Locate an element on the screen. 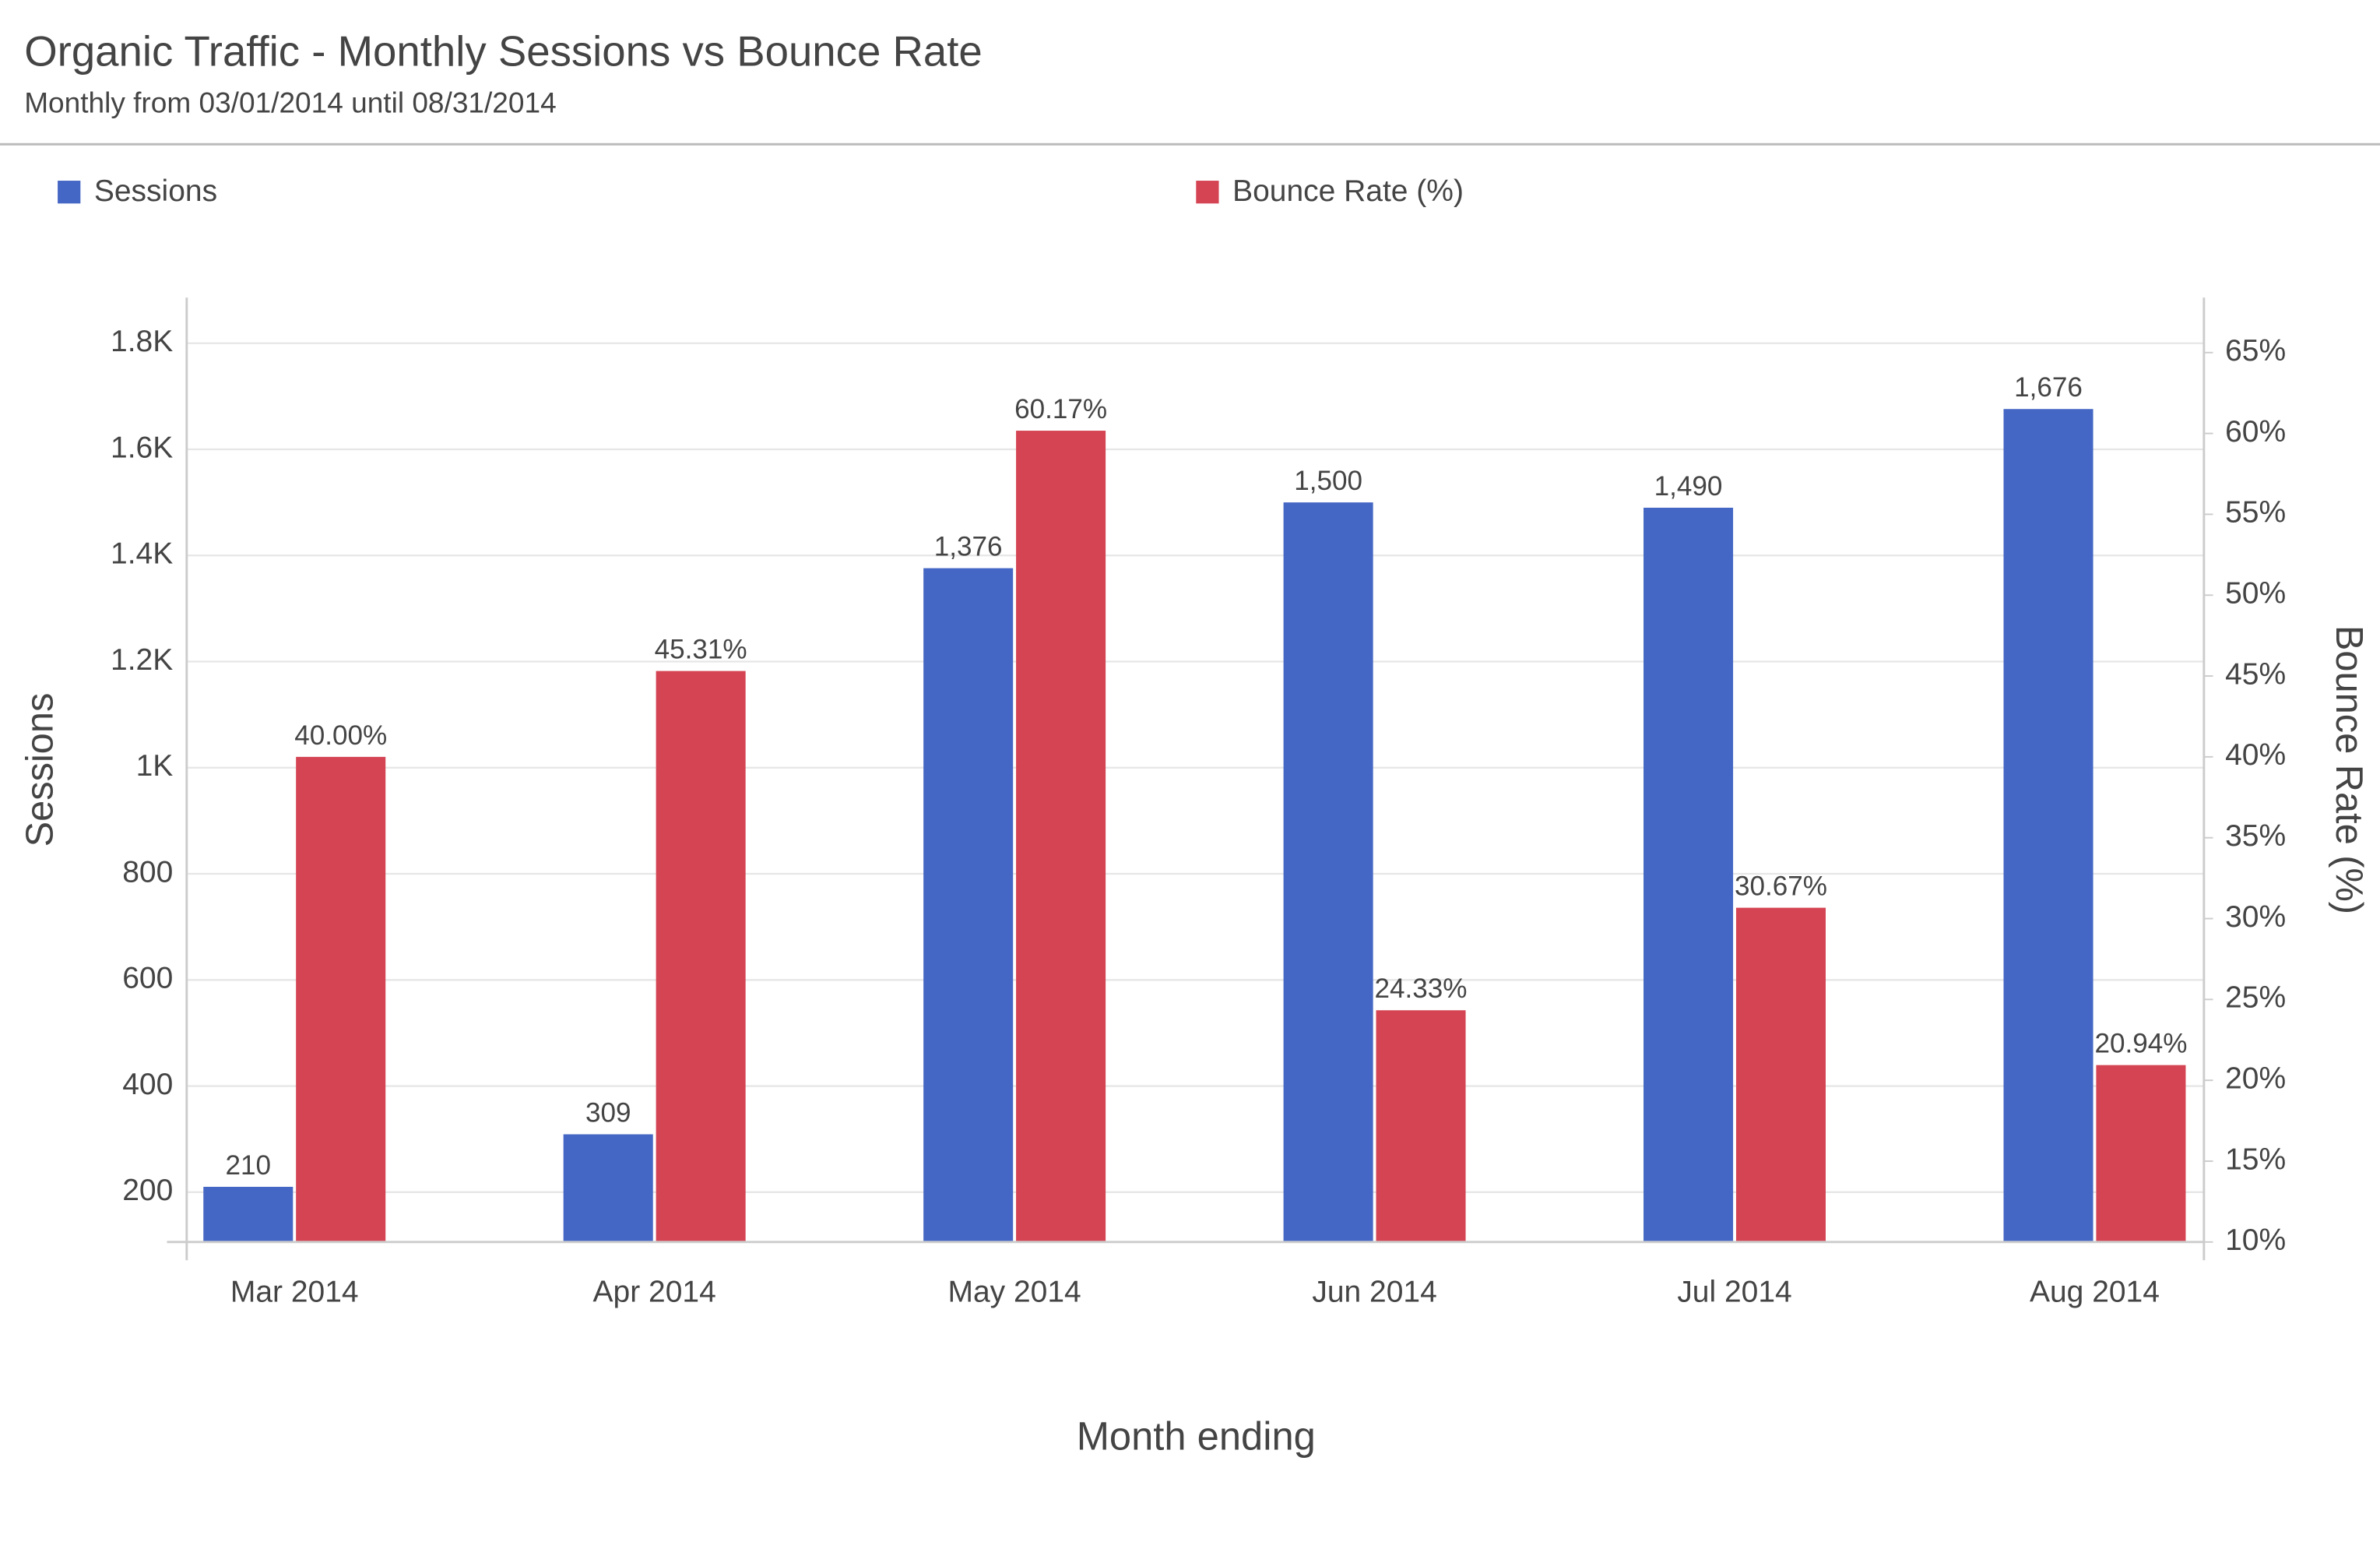 This screenshot has height=1563, width=2380. chart-subtitle: Monthly from 03/01/2014 until 08/31/2014 is located at coordinates (291, 102).